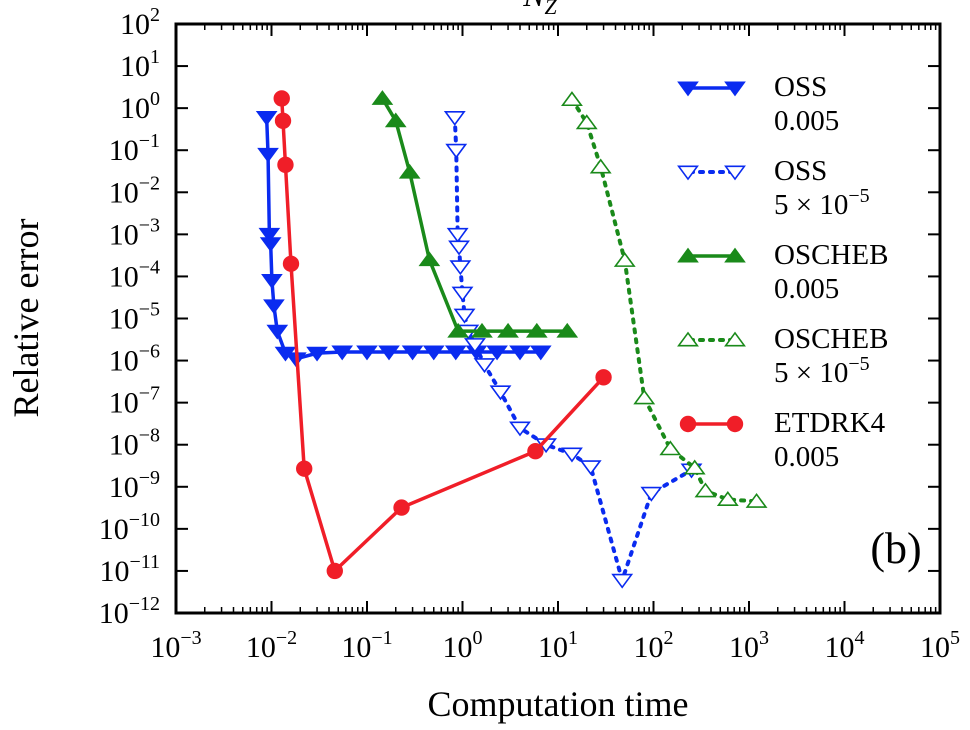  I want to click on x-tick-label: 10⁴, so click(845, 645).